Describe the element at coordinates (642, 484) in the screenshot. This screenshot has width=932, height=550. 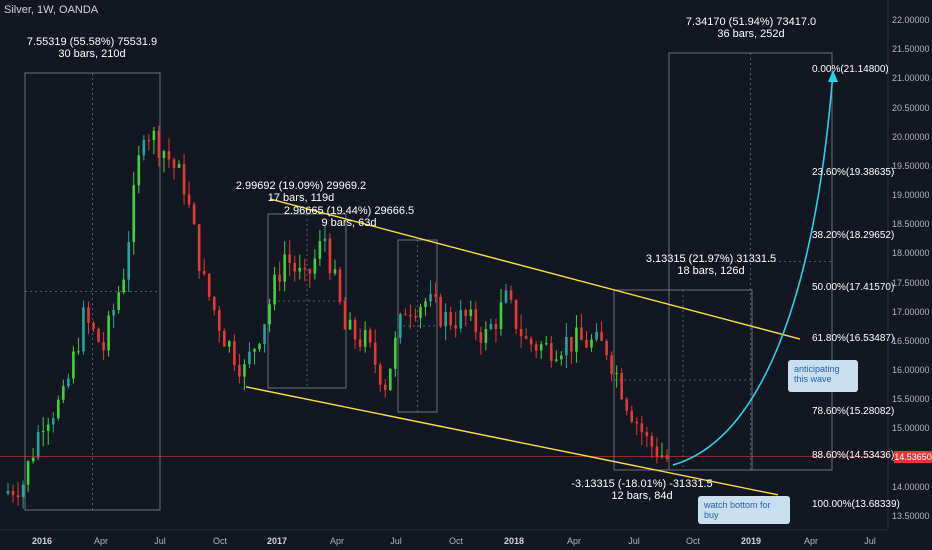
I see `measure-label-value: -3.13315 (-18.01%) -31331.5` at that location.